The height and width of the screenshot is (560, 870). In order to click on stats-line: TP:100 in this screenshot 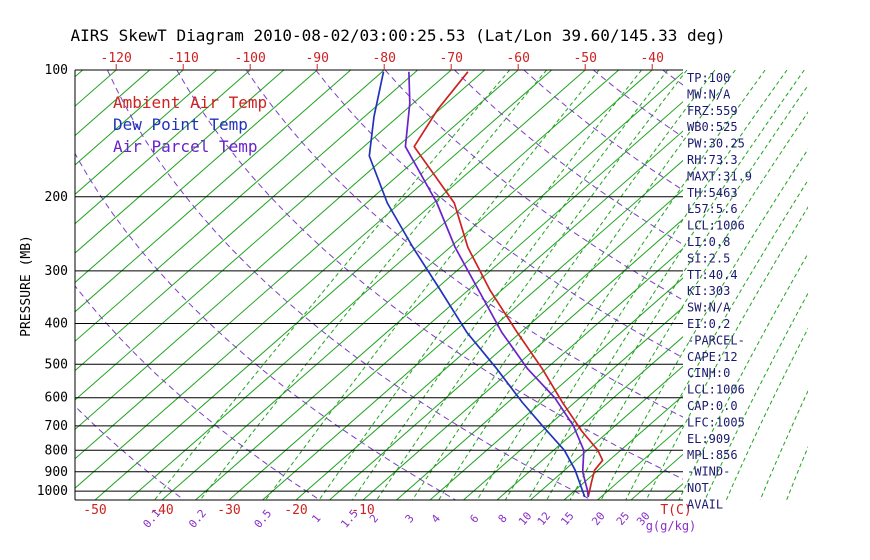, I will do `click(708, 78)`.